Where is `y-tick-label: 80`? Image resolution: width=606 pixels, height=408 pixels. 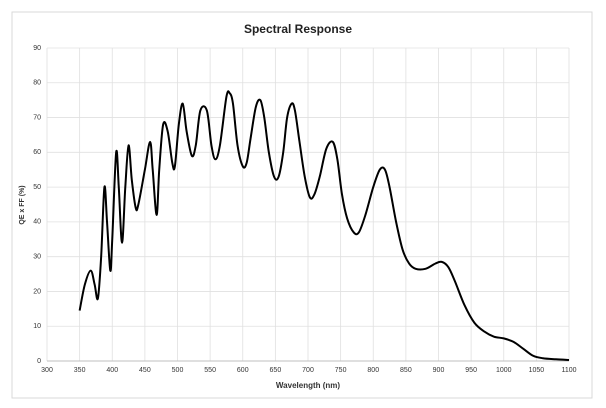
y-tick-label: 80 is located at coordinates (37, 83).